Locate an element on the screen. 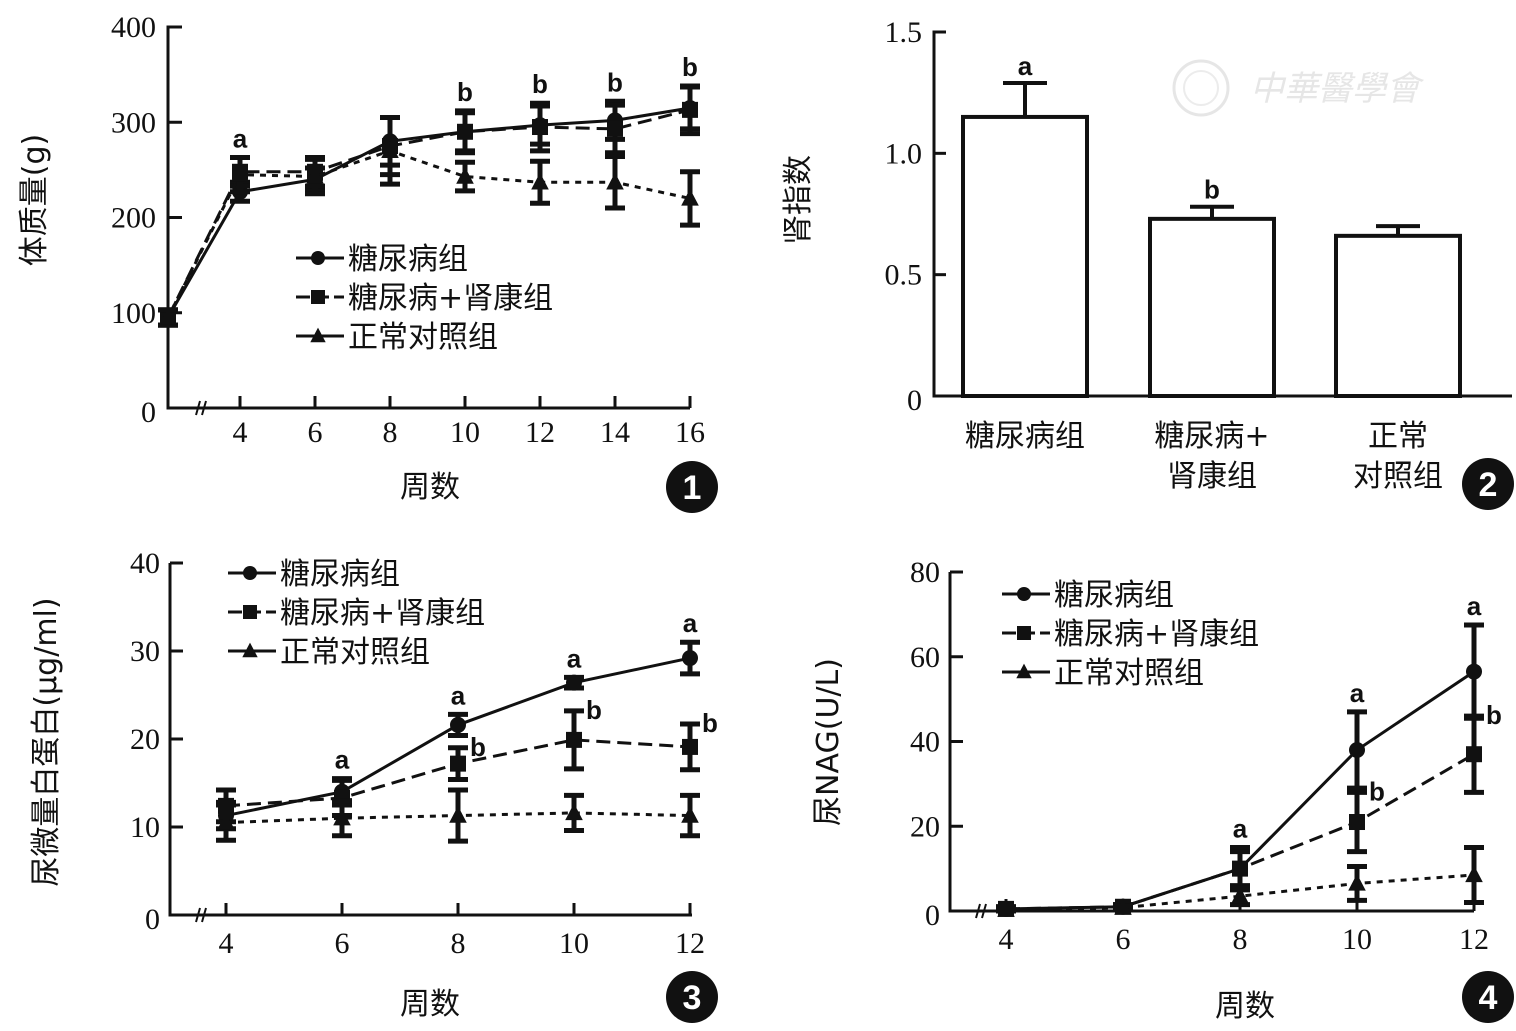  y-tick-label: 200 is located at coordinates (133, 218).